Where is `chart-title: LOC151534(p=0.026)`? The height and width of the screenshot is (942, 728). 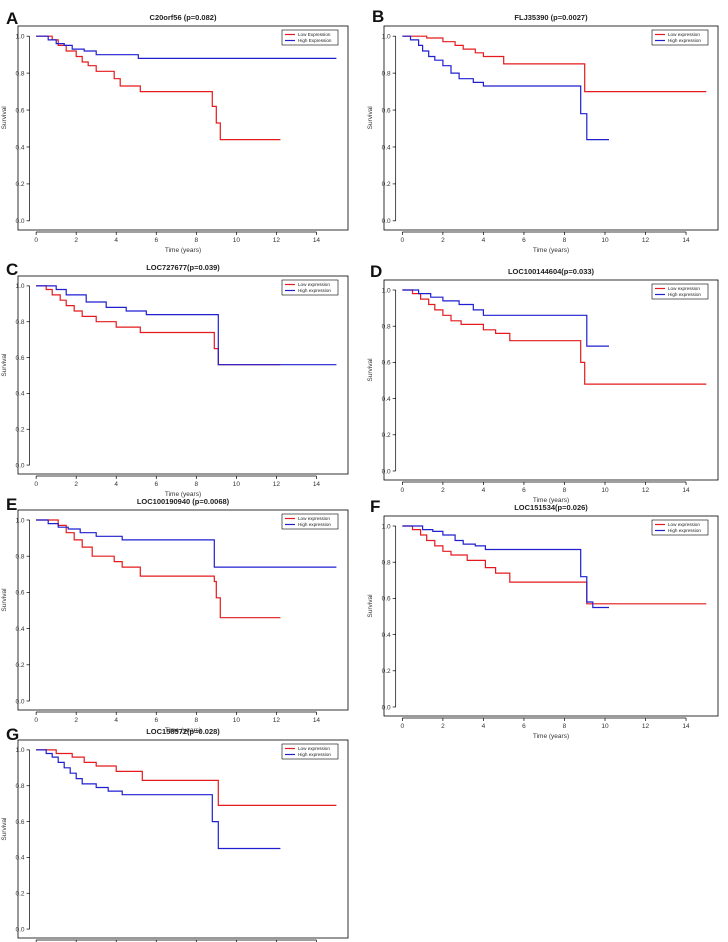
chart-title: LOC151534(p=0.026) is located at coordinates (551, 507).